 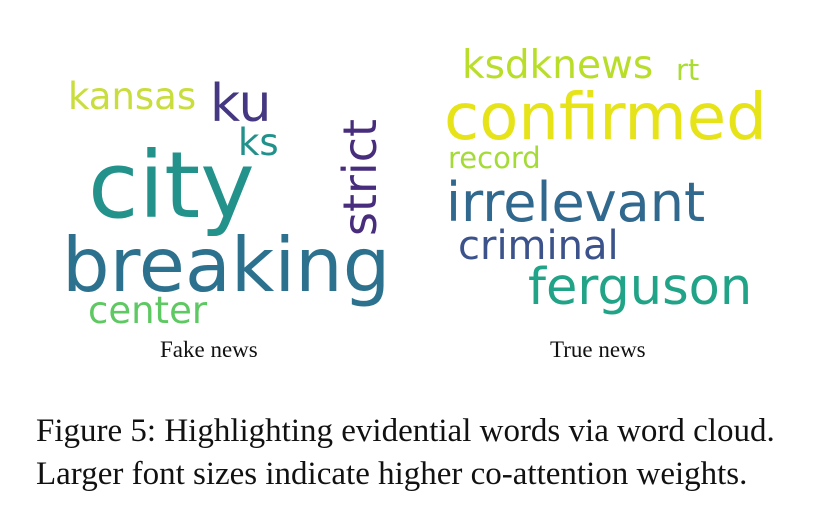 I want to click on word-ksdknews: ksdknews, so click(x=558, y=65).